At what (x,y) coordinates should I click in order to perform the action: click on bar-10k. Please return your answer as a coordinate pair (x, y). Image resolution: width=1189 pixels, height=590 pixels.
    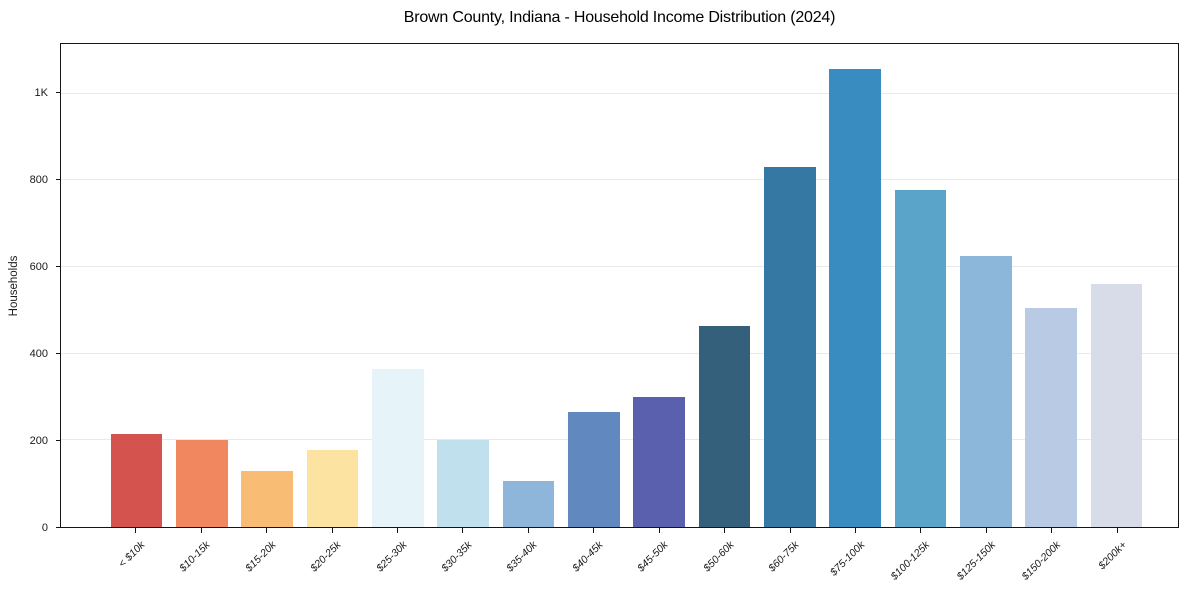
    Looking at the image, I should click on (136, 480).